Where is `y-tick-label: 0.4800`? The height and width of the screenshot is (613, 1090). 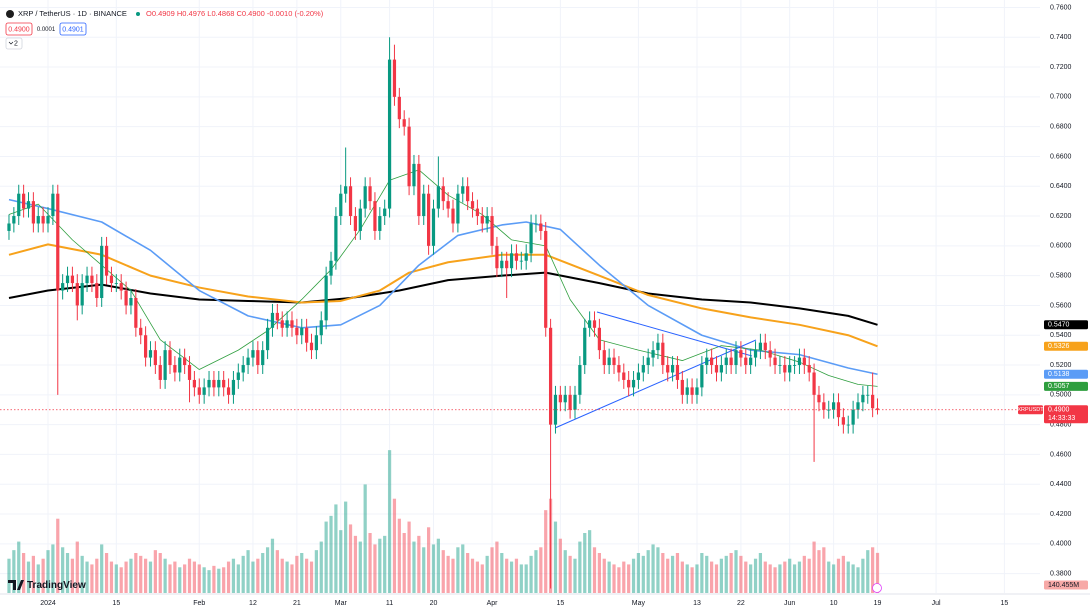 y-tick-label: 0.4800 is located at coordinates (1061, 424).